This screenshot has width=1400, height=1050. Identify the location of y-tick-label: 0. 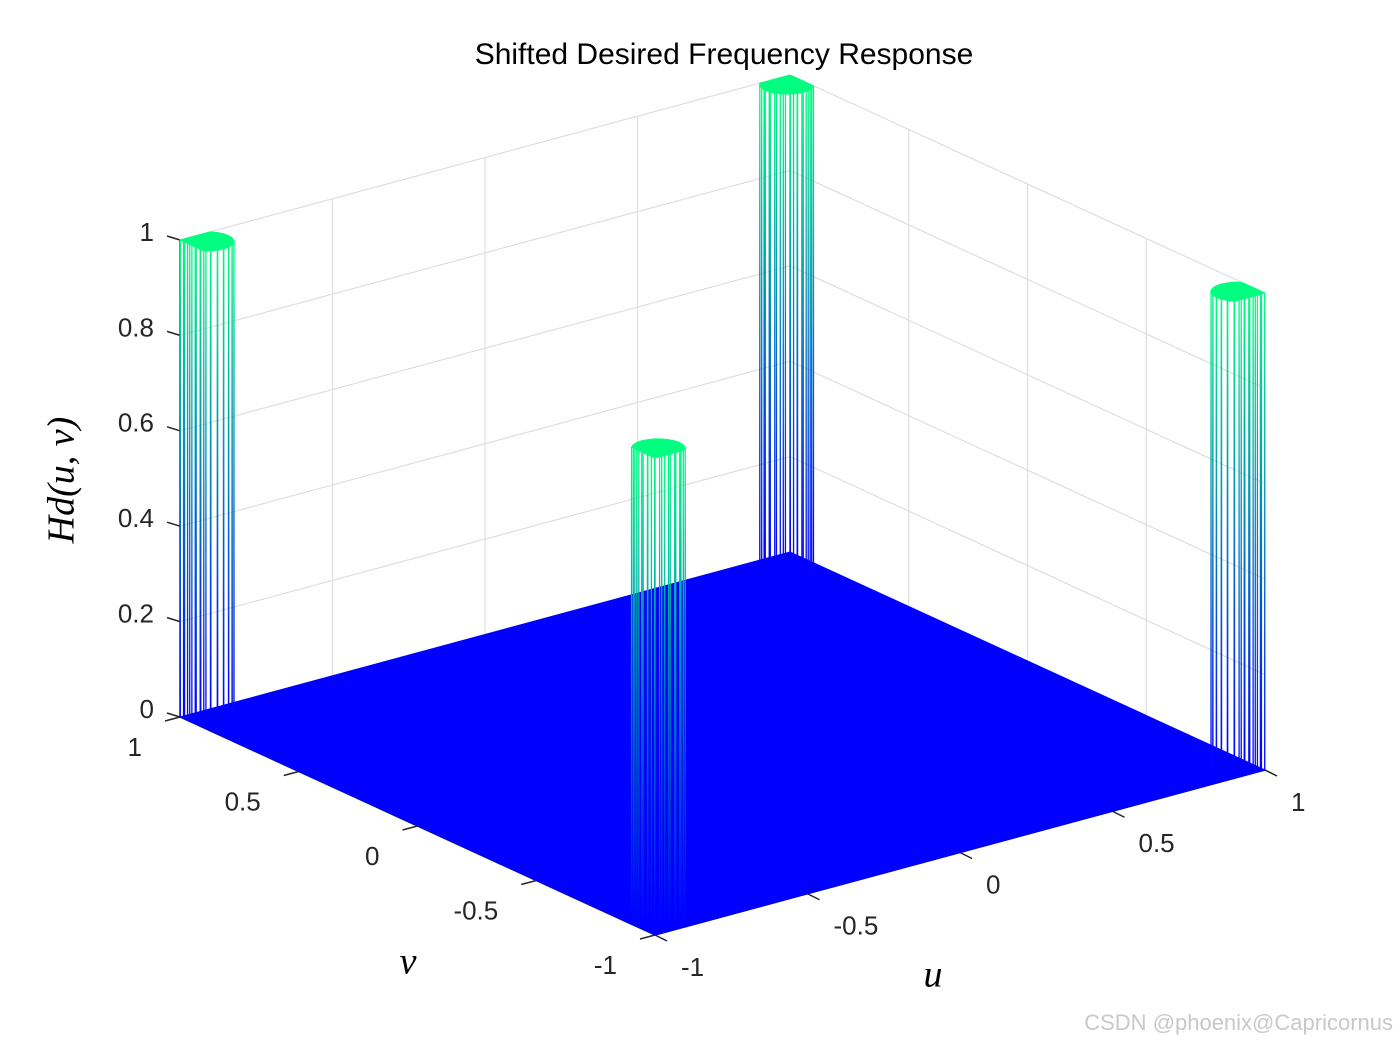
(372, 856).